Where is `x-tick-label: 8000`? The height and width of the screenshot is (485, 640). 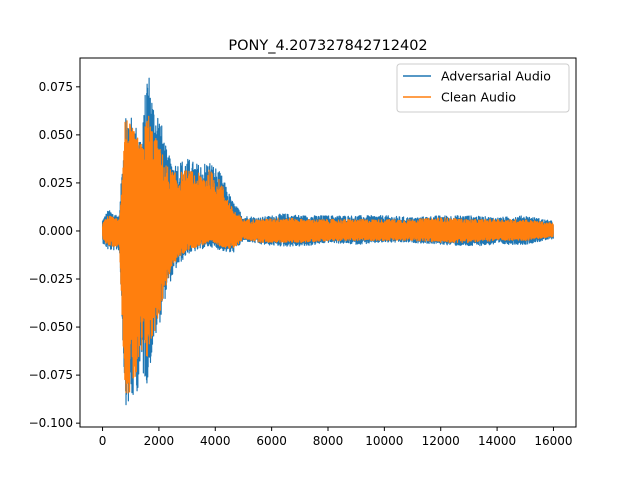
x-tick-label: 8000 is located at coordinates (328, 441).